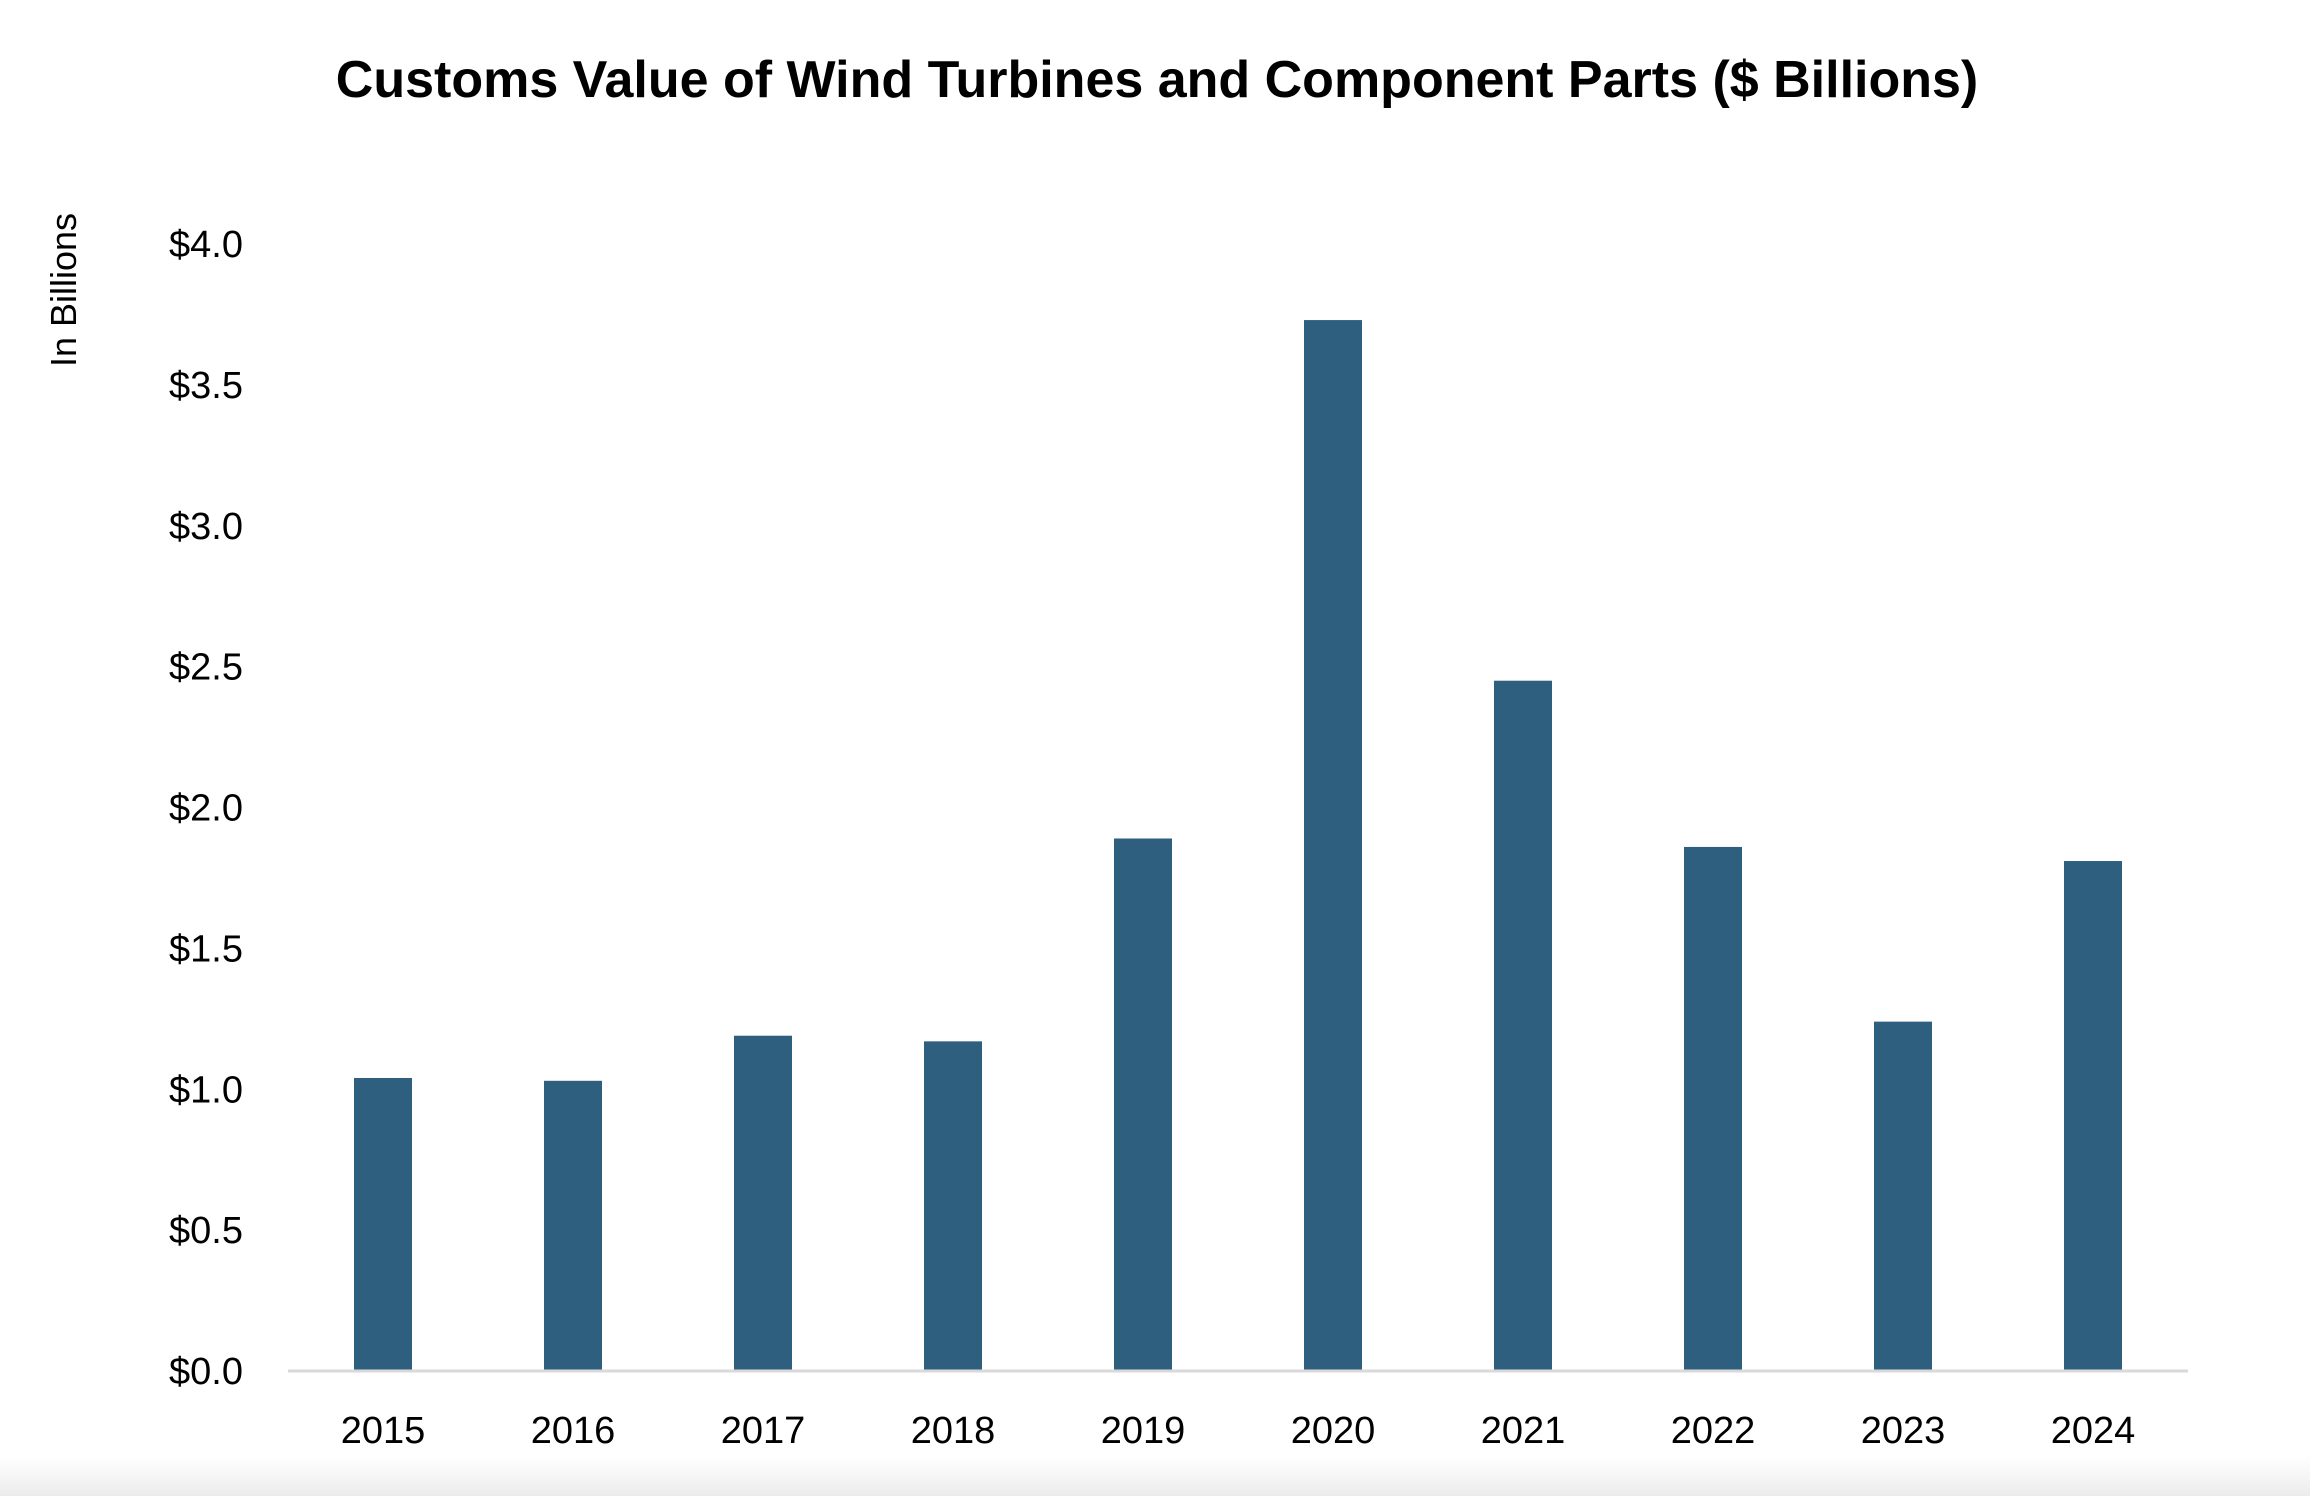 The height and width of the screenshot is (1496, 2310). I want to click on bar-2018, so click(953, 1206).